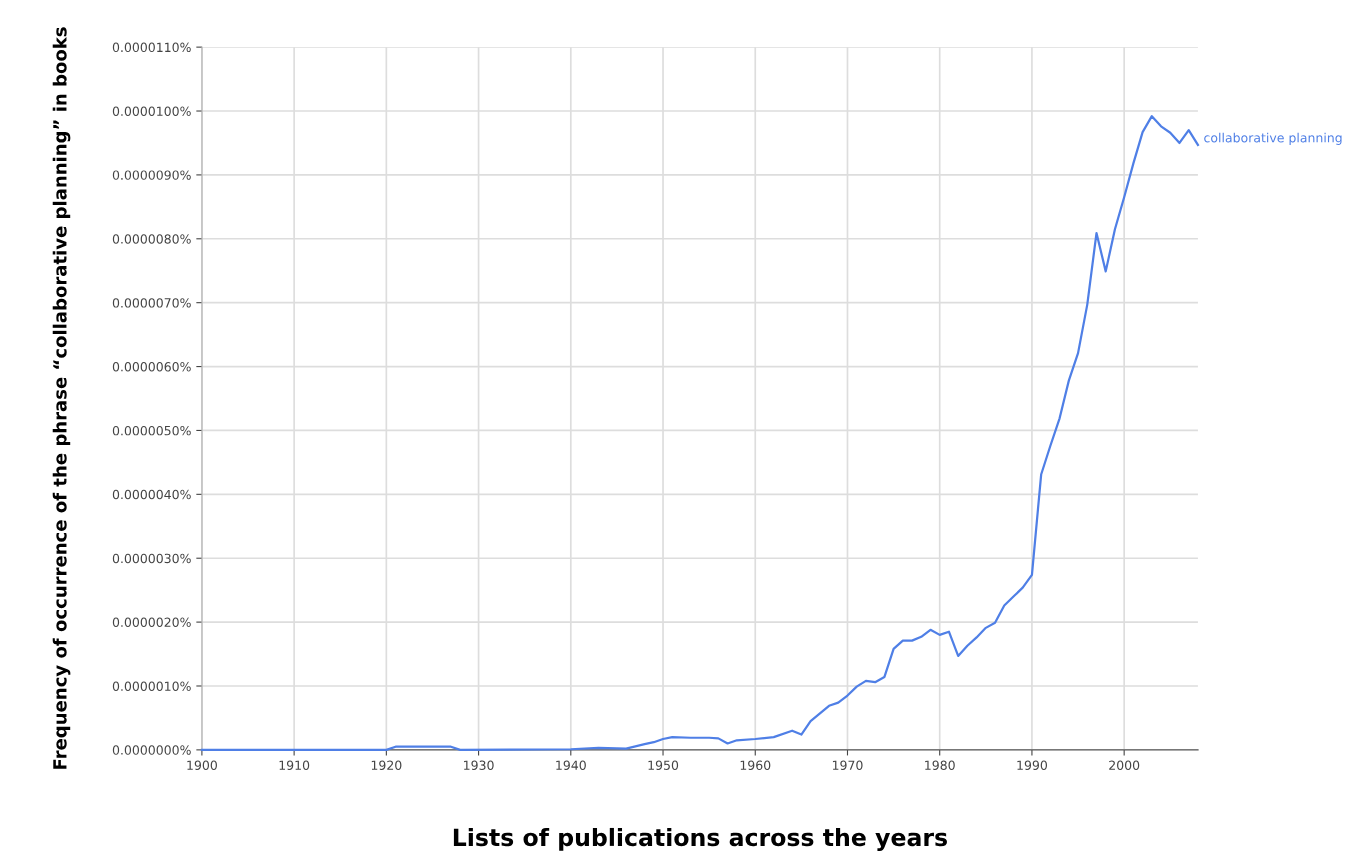 The width and height of the screenshot is (1346, 857). I want to click on x-tick-label: 1910, so click(294, 765).